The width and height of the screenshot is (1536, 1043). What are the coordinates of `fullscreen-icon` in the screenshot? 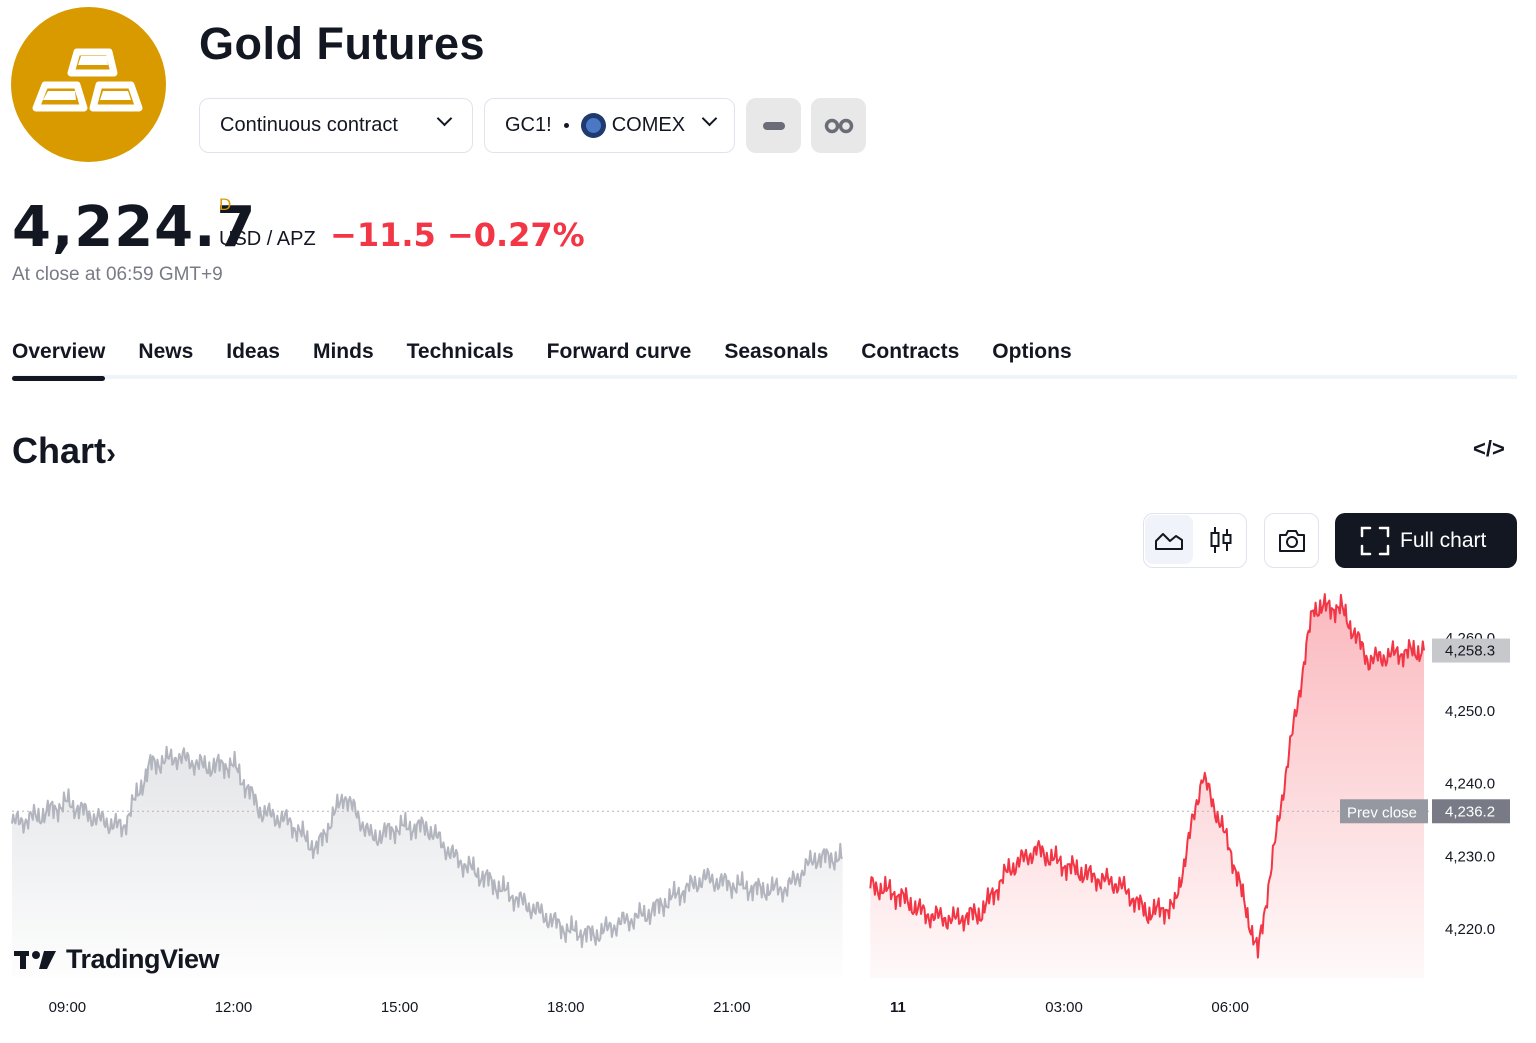 It's located at (1375, 540).